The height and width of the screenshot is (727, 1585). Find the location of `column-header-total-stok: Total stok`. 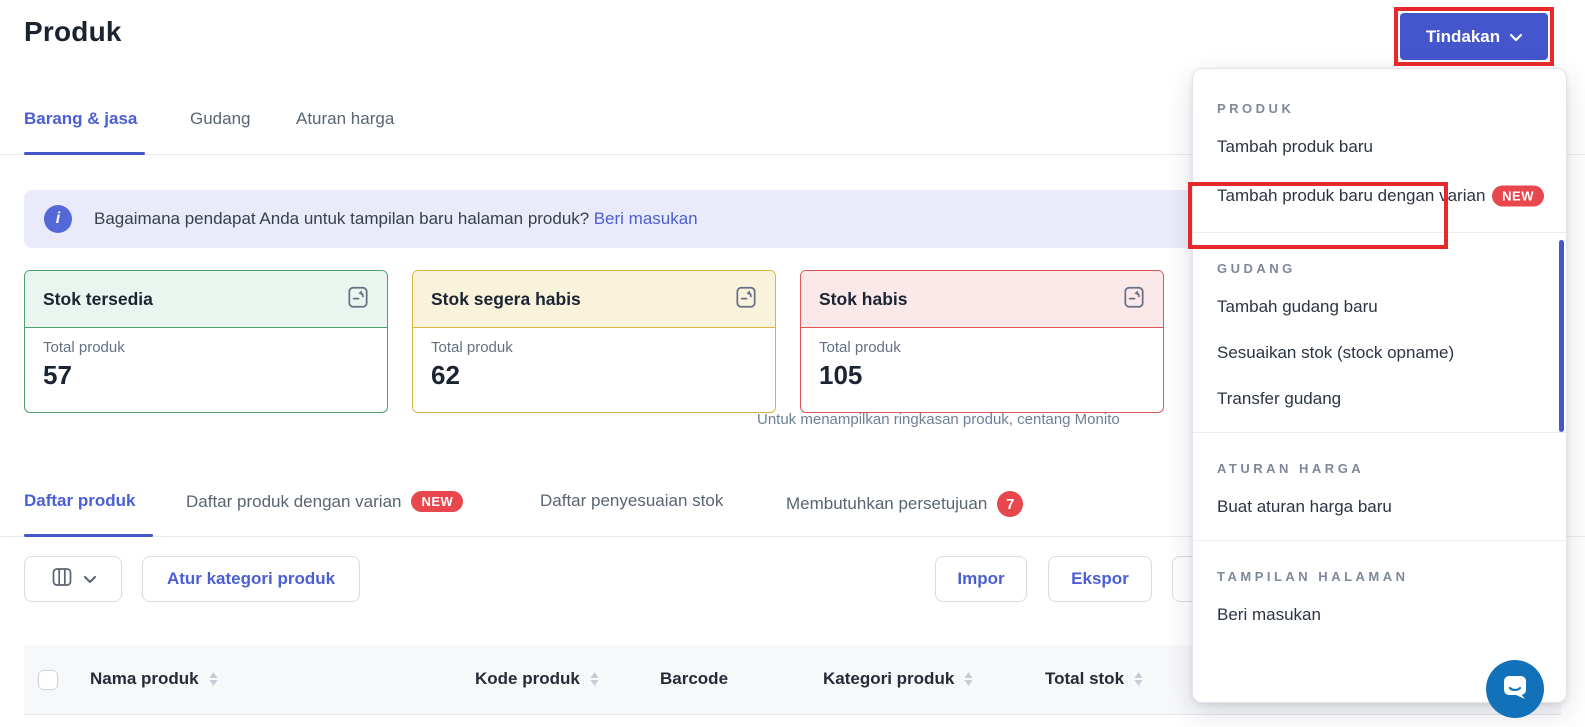

column-header-total-stok: Total stok is located at coordinates (1094, 679).